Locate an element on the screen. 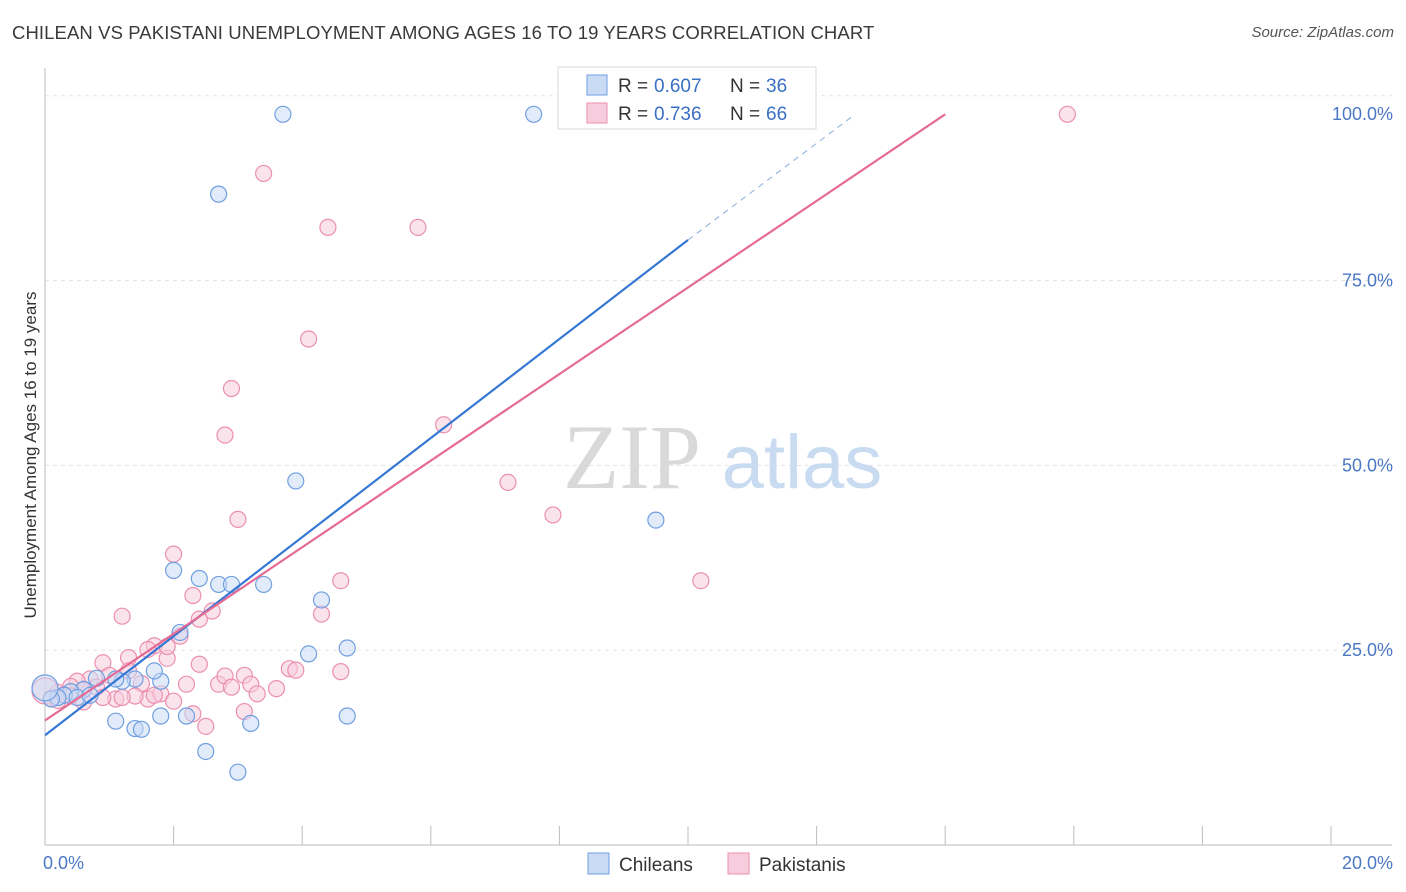 The image size is (1406, 892). watermark: ZIP atlas is located at coordinates (722, 457).